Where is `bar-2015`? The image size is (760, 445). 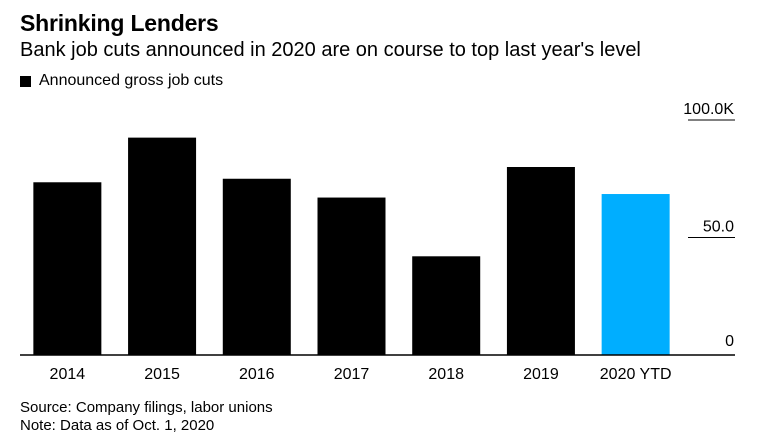 bar-2015 is located at coordinates (162, 246).